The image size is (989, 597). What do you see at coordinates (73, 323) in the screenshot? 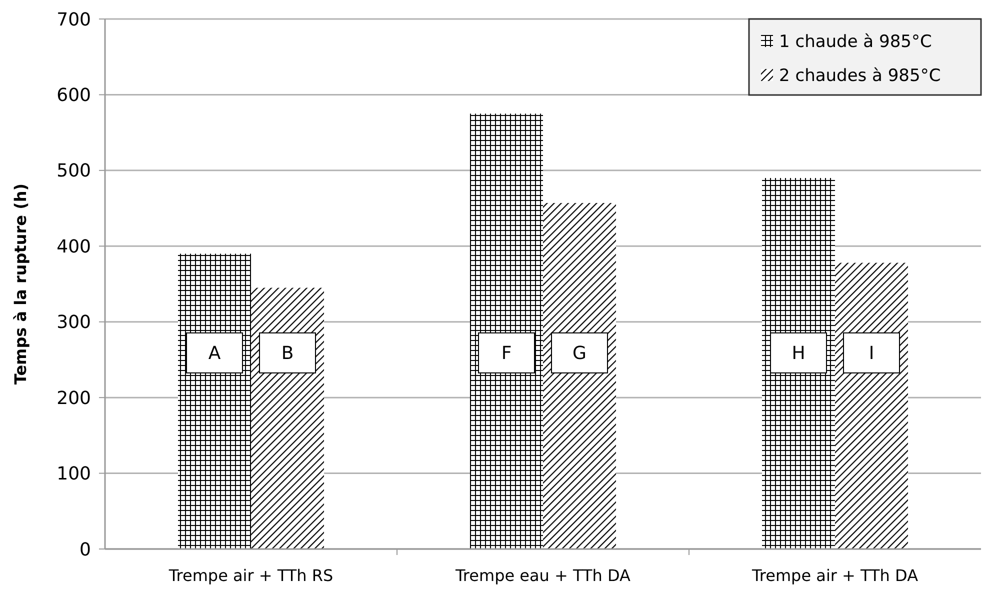
I see `y-tick-label: 300` at bounding box center [73, 323].